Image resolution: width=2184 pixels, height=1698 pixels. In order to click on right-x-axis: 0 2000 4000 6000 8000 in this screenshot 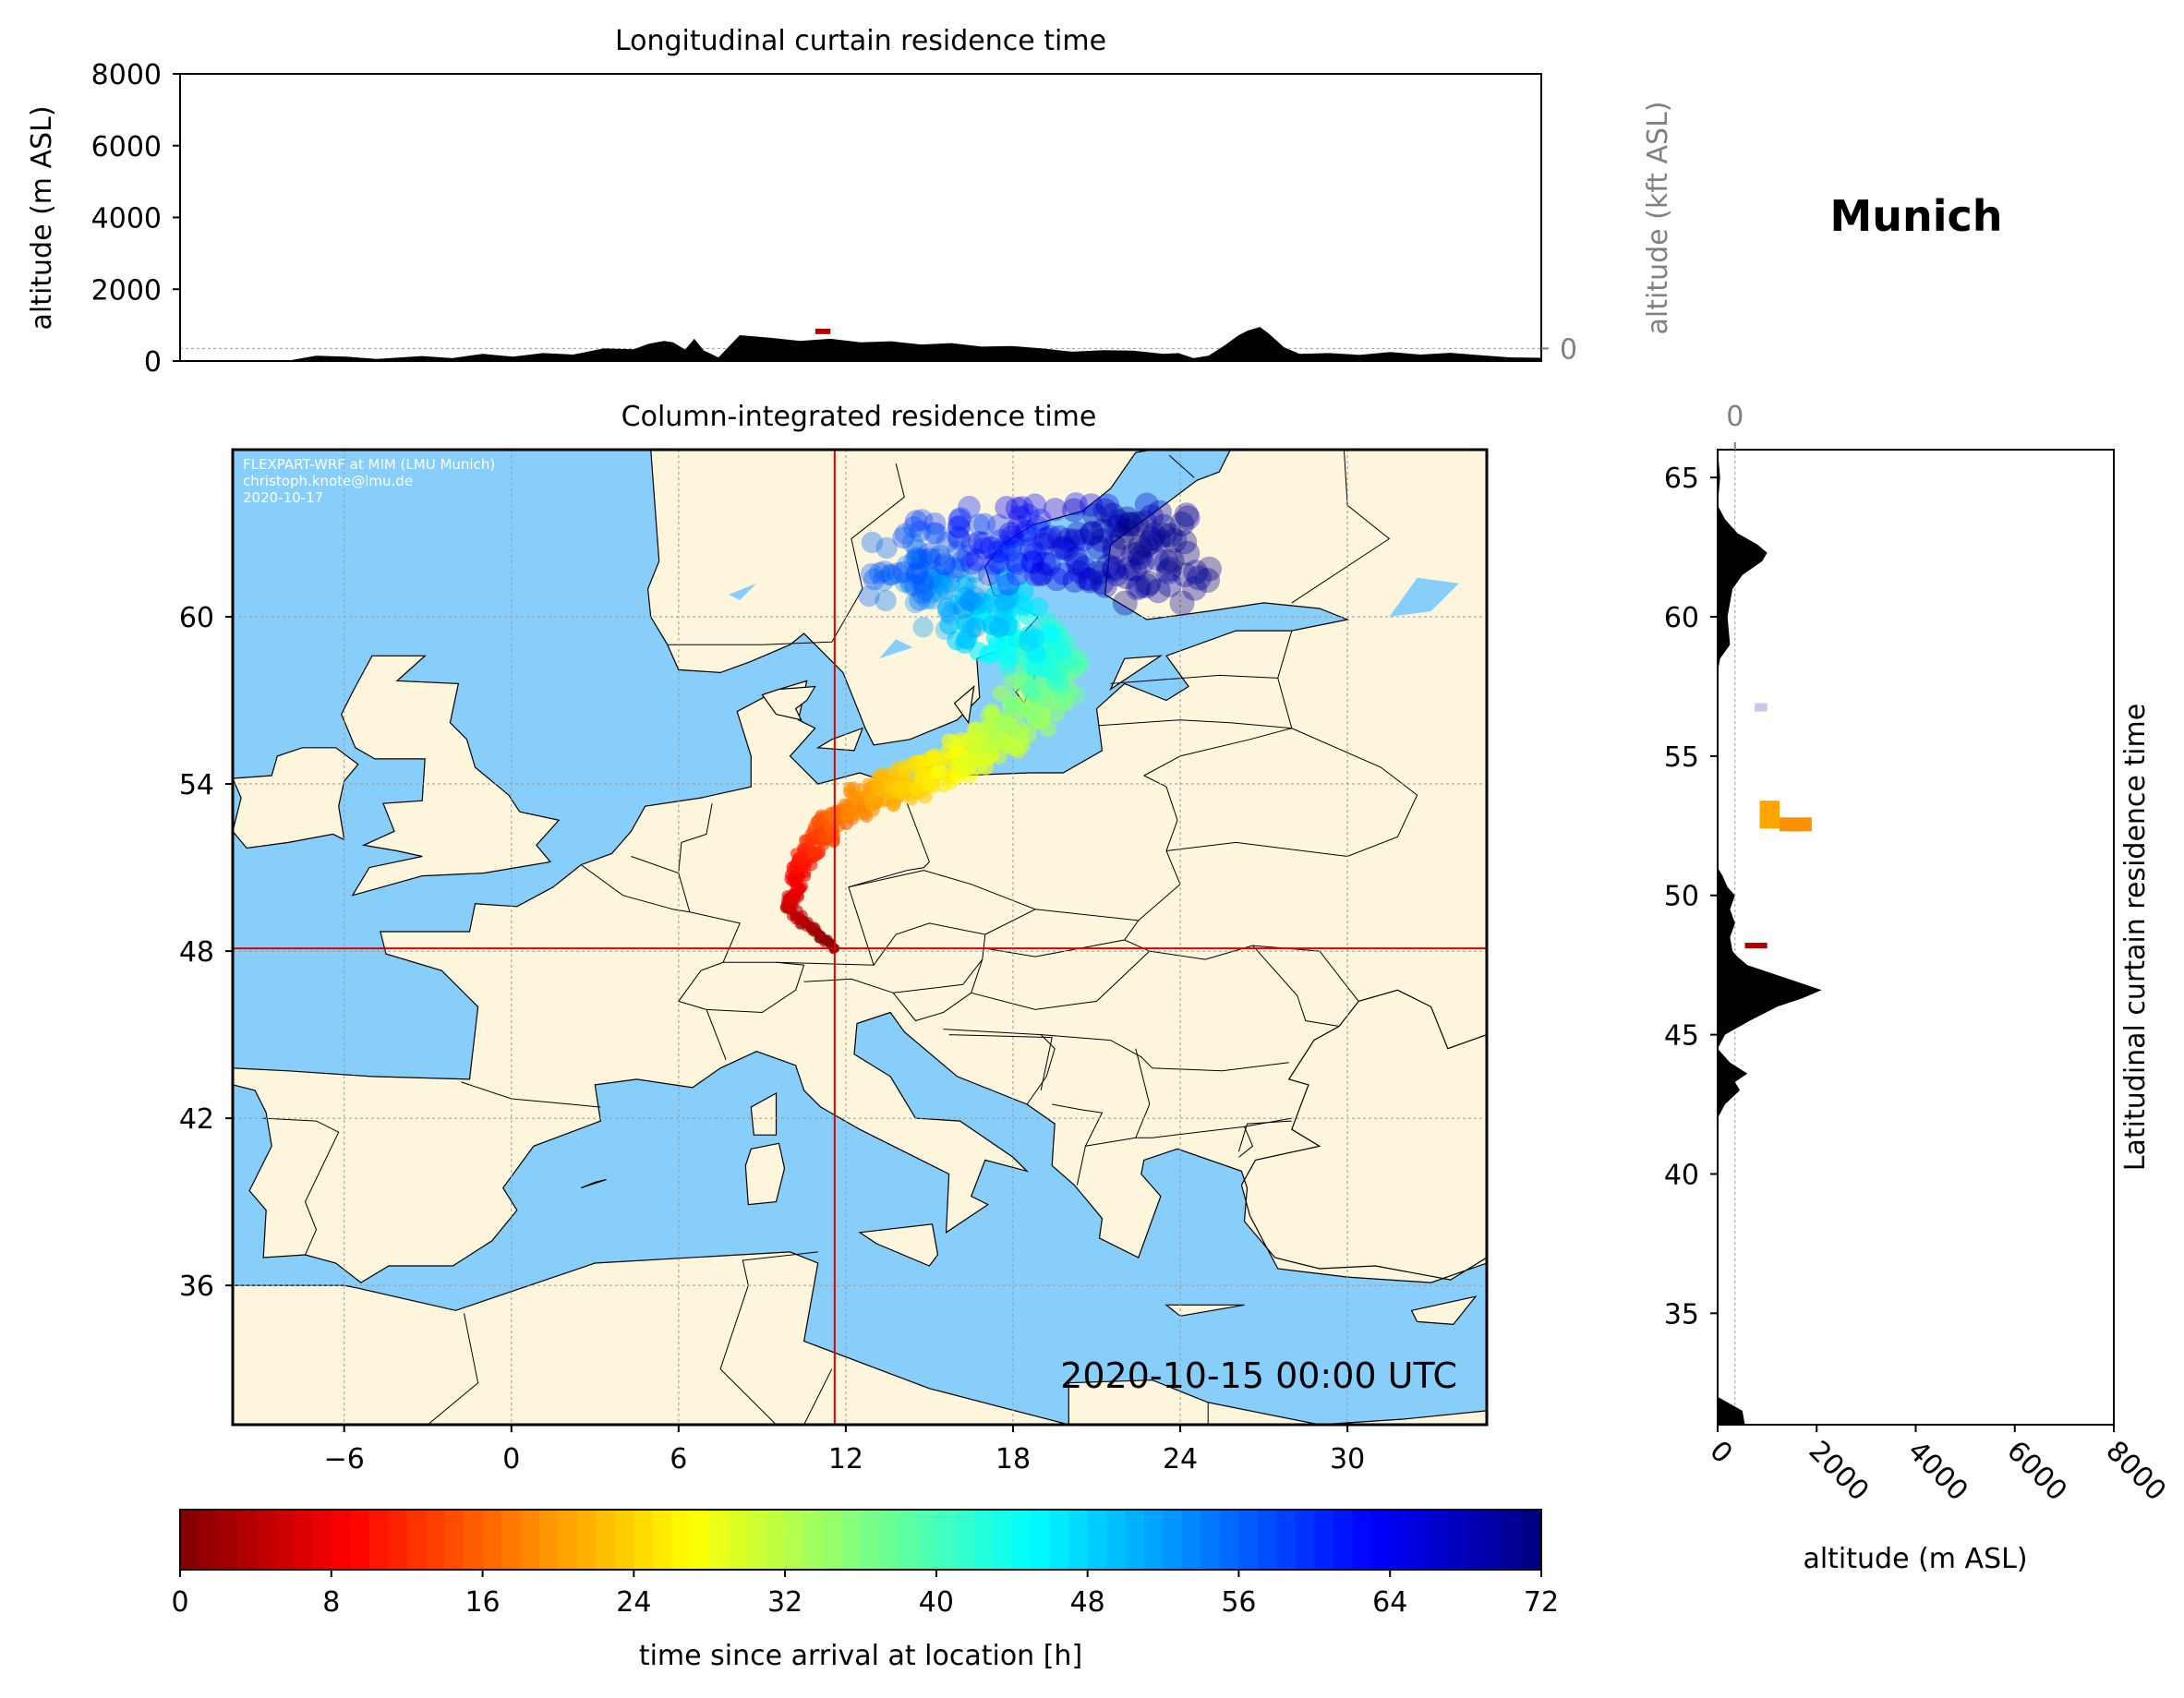, I will do `click(1937, 1466)`.